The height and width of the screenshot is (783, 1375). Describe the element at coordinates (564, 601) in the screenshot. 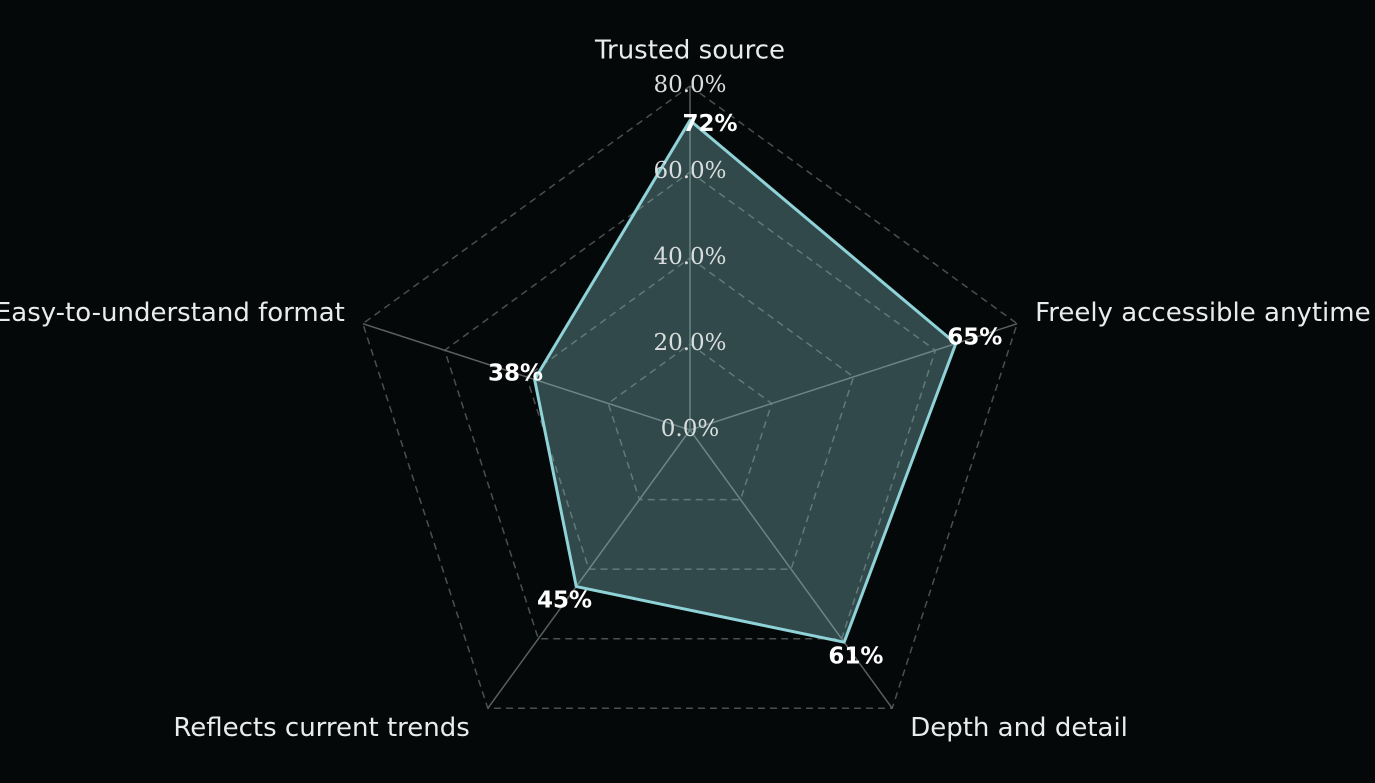

I see `value-label: 45%` at that location.